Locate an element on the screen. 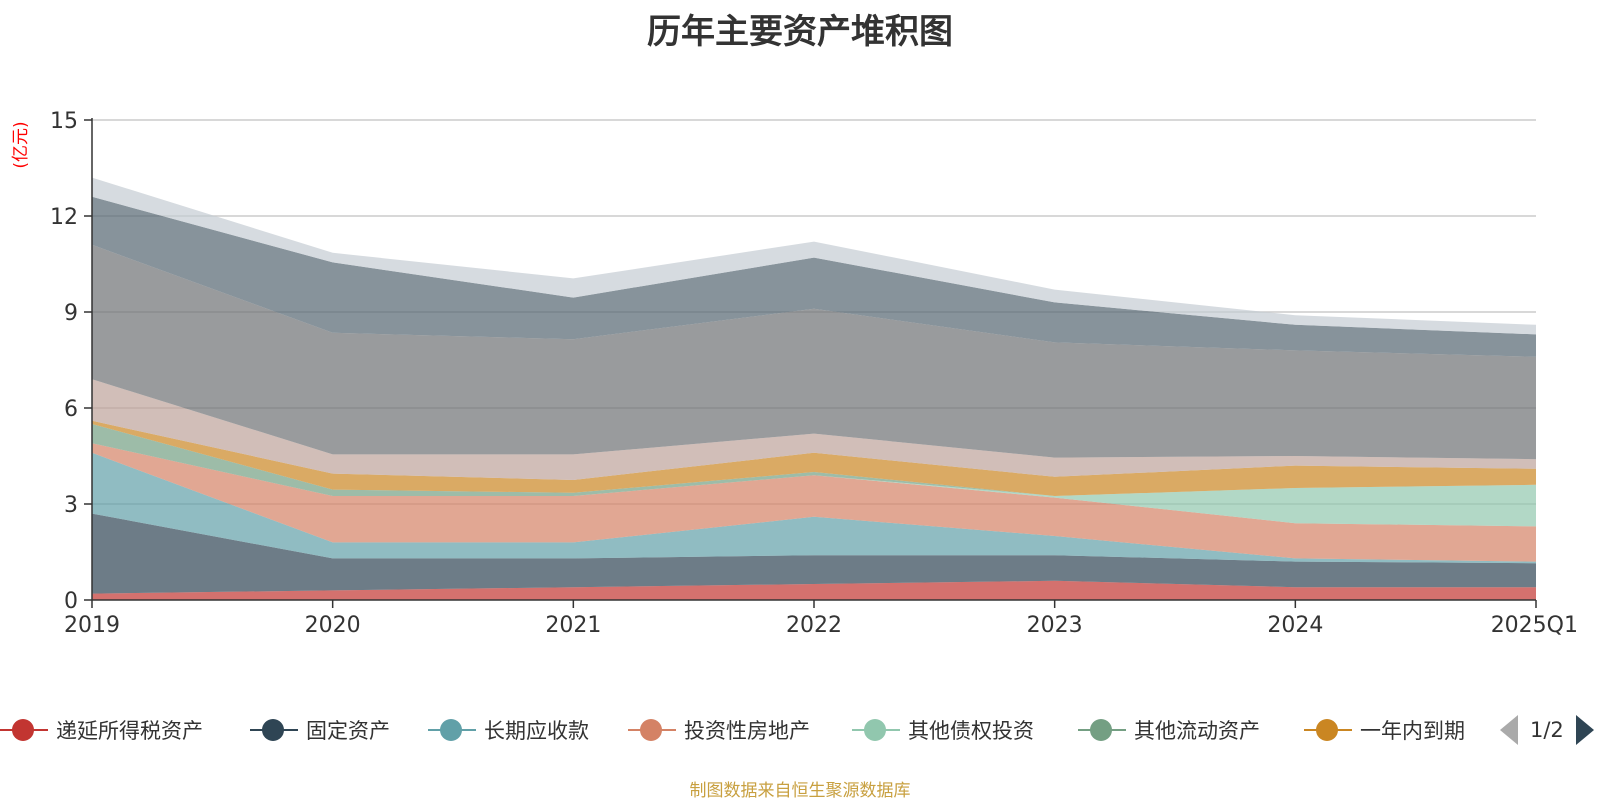 This screenshot has height=801, width=1600. y-tick-label: 0 is located at coordinates (71, 601).